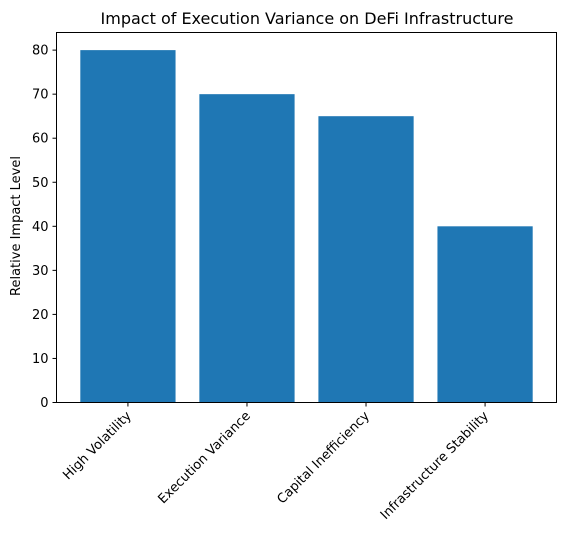 Image resolution: width=562 pixels, height=542 pixels. What do you see at coordinates (204, 458) in the screenshot?
I see `x-tick-label: Execution Variance` at bounding box center [204, 458].